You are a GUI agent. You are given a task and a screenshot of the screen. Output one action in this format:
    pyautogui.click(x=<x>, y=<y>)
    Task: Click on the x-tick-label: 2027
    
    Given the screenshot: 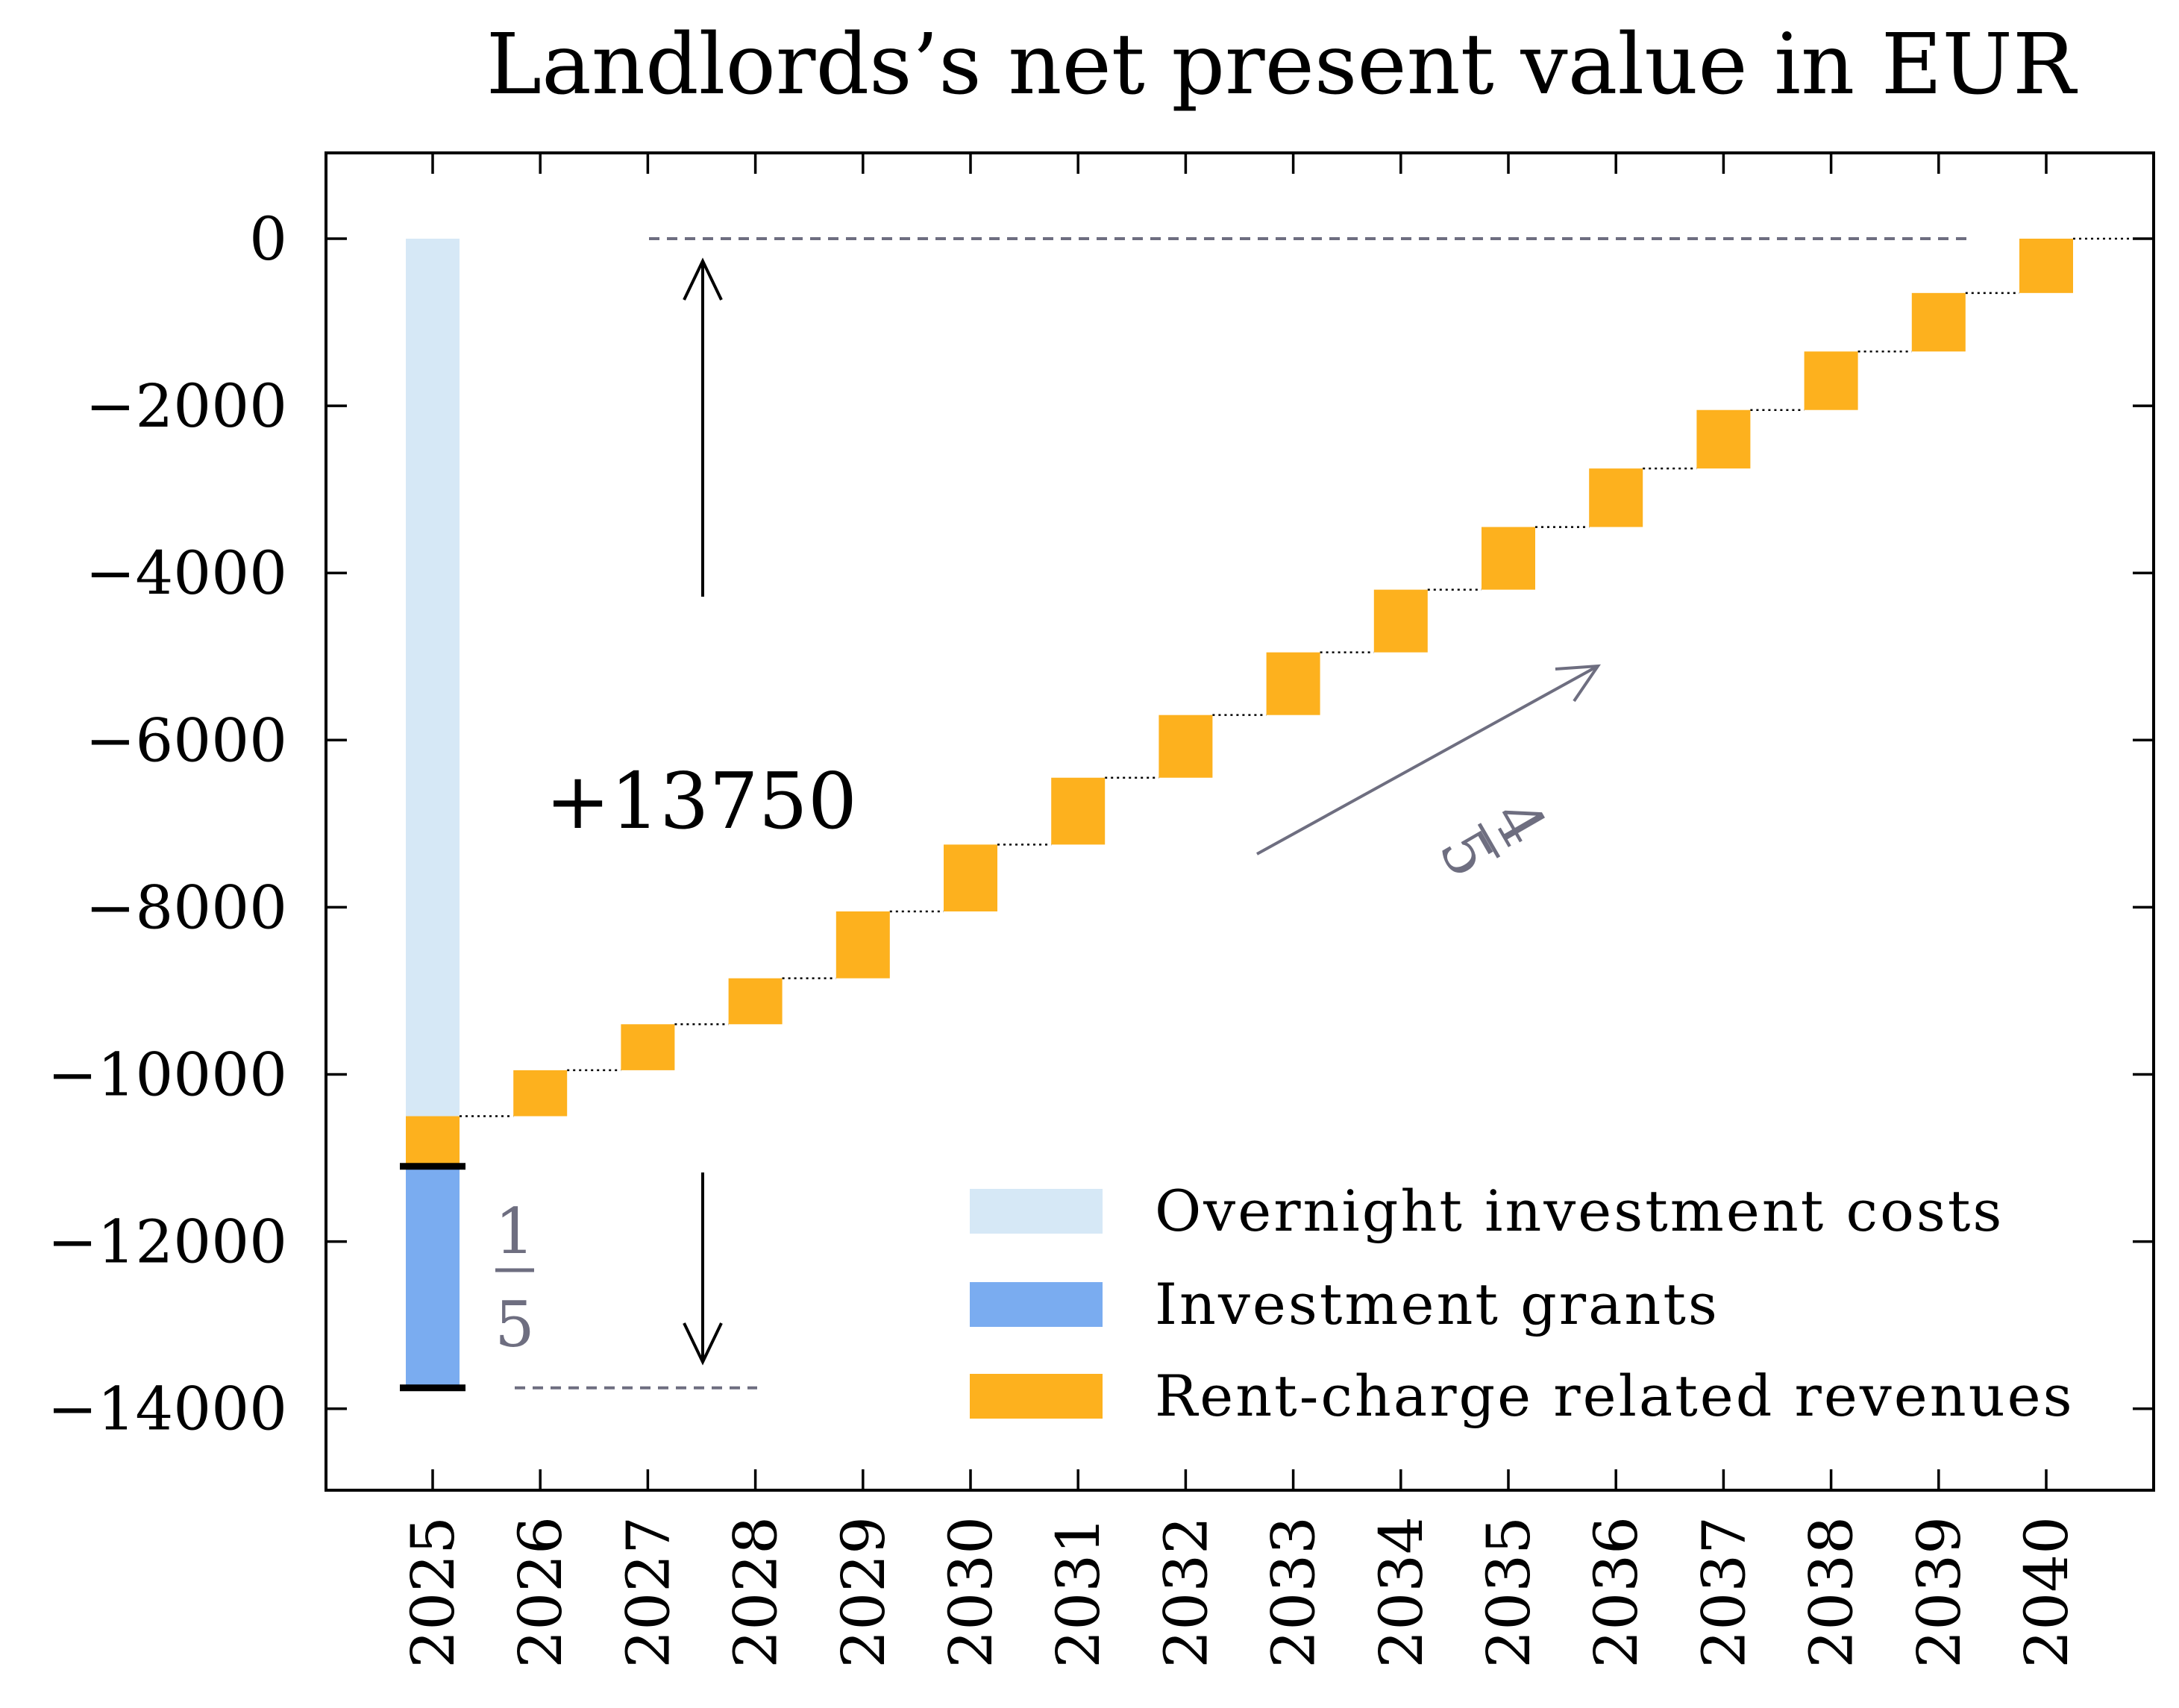 What is the action you would take?
    pyautogui.click(x=648, y=1592)
    